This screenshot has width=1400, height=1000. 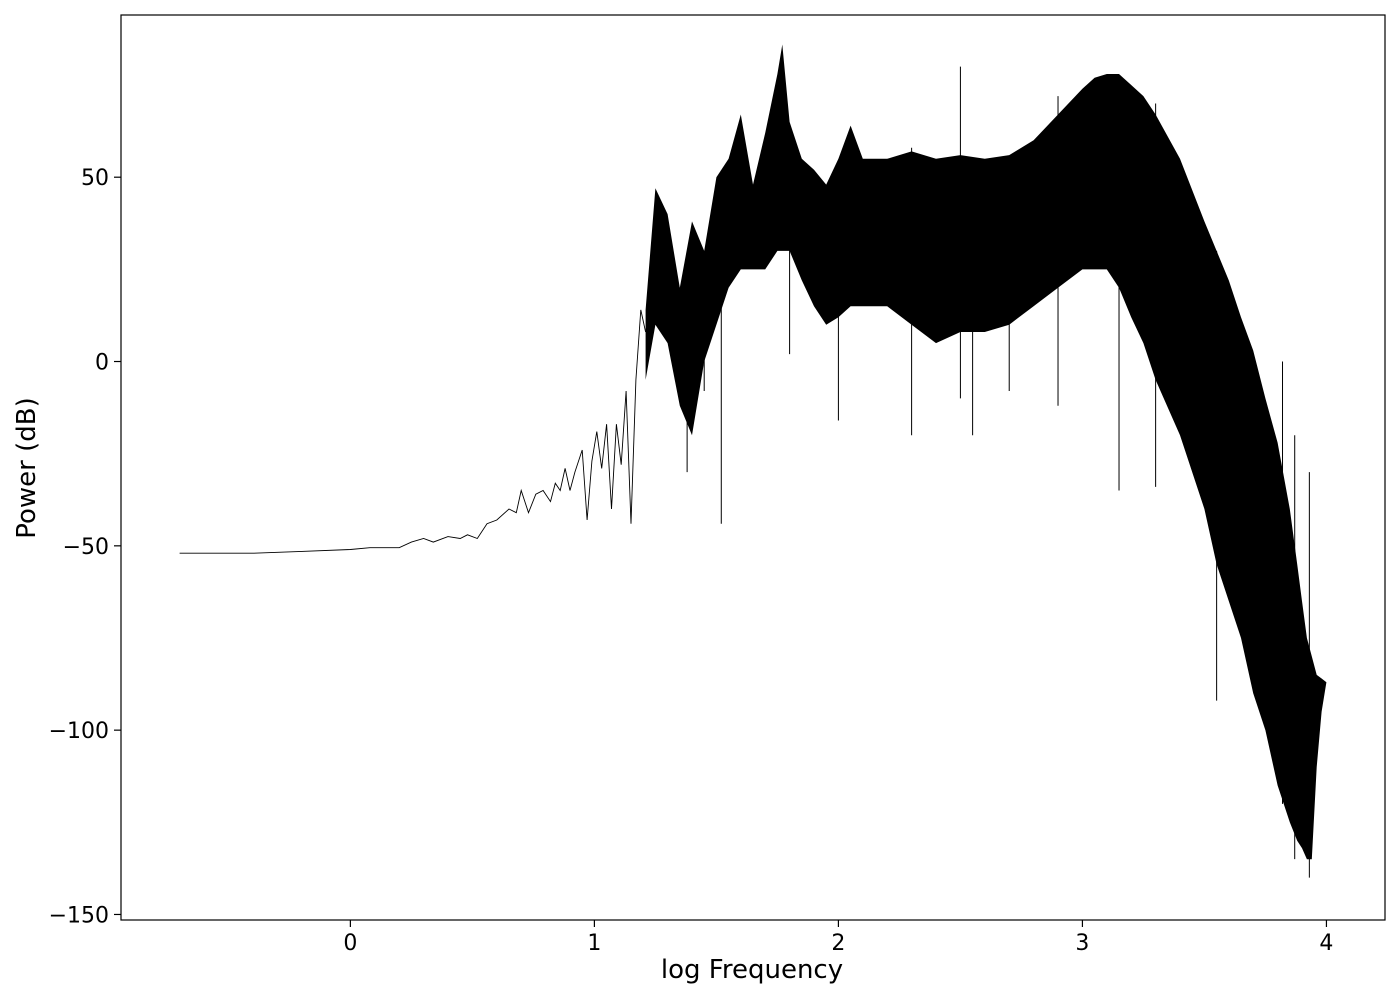 I want to click on x-tick-label: 4, so click(x=1326, y=943).